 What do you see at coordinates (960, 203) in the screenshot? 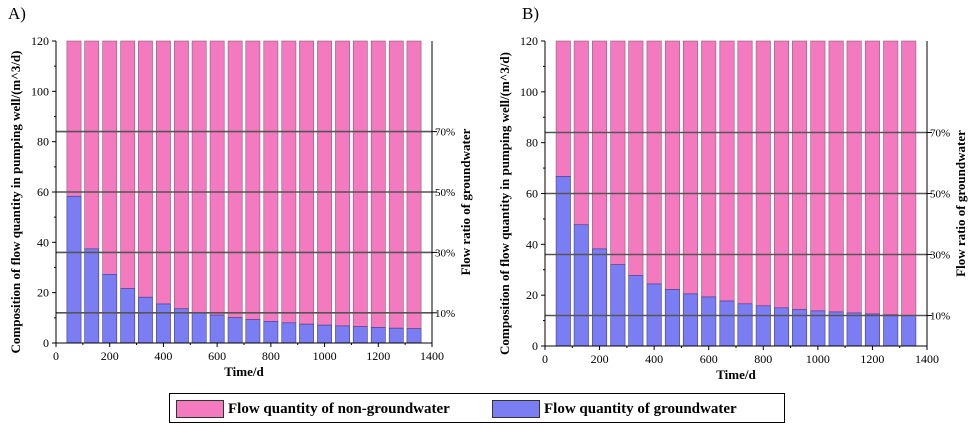
I see `panel-b-y-axis-right-label: Flow ratio of groundwater` at bounding box center [960, 203].